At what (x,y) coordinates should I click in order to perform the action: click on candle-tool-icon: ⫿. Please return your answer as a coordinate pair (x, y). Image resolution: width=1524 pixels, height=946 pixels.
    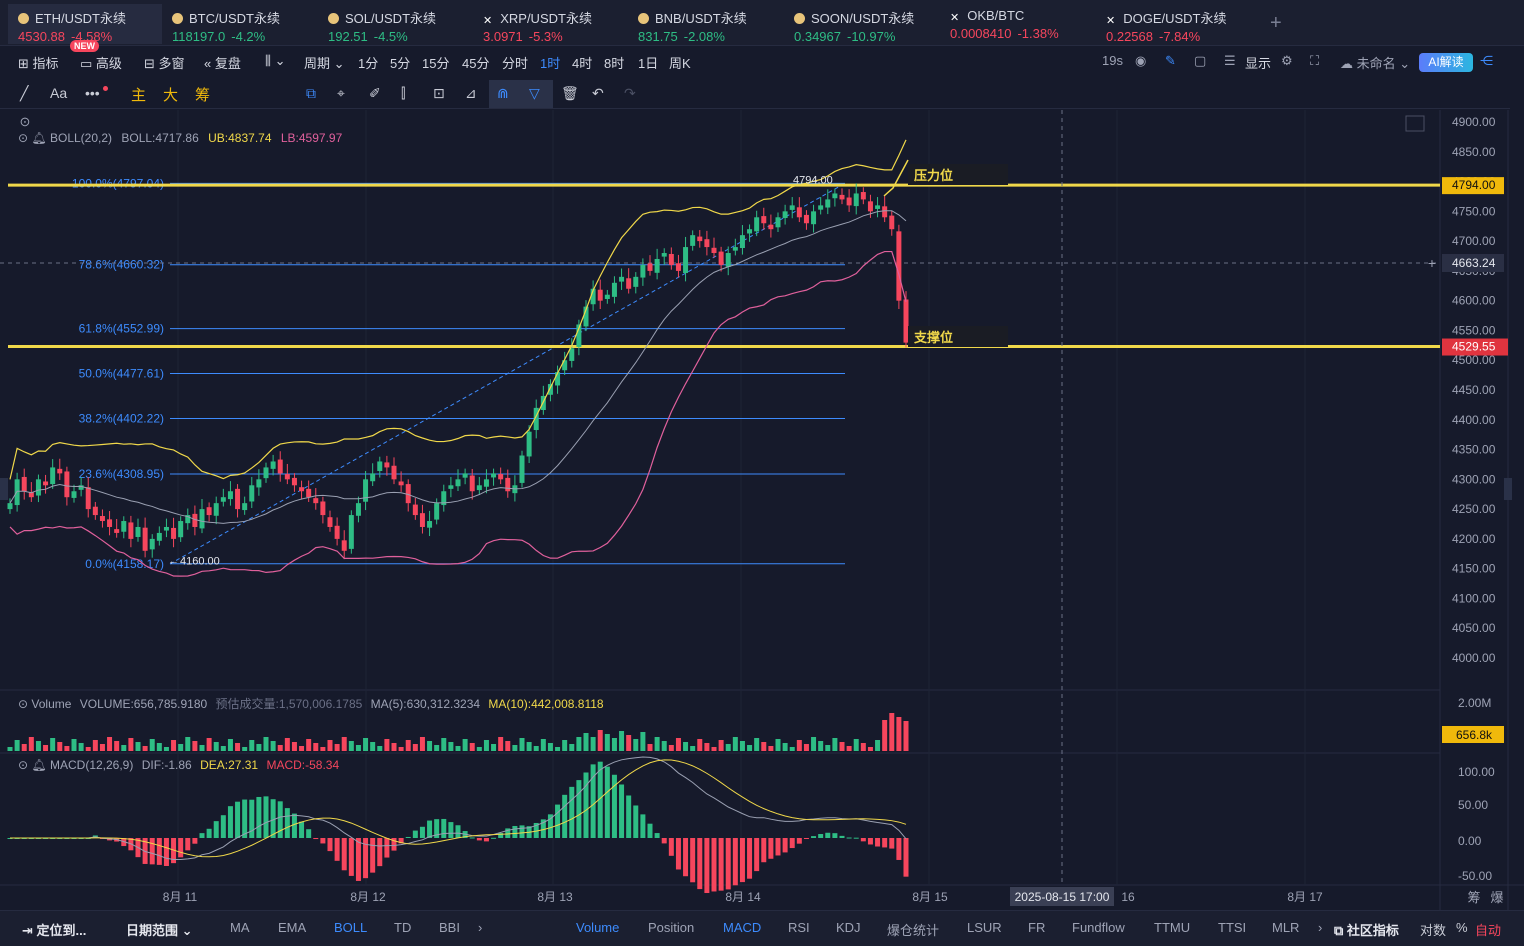
    Looking at the image, I should click on (403, 93).